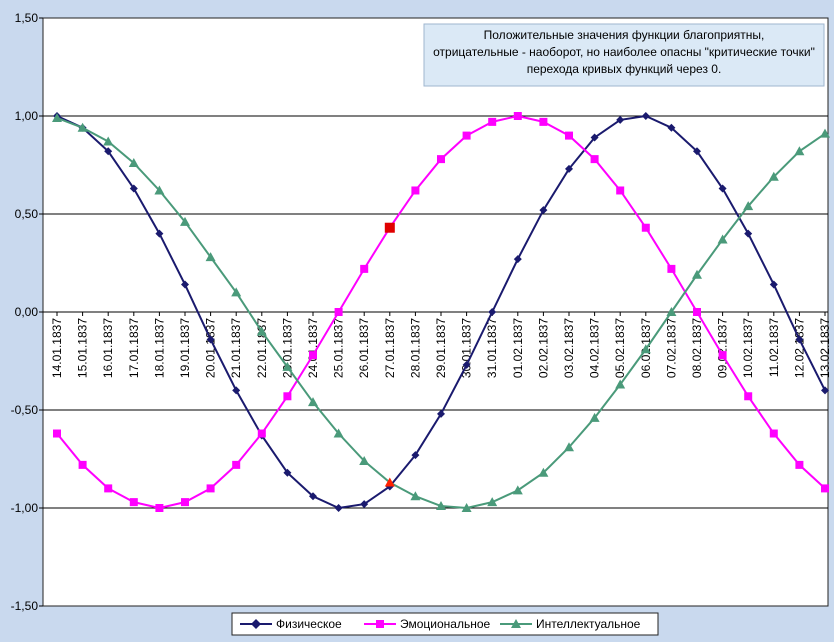 The height and width of the screenshot is (642, 834). What do you see at coordinates (256, 624) in the screenshot?
I see `legend-physical-marker` at bounding box center [256, 624].